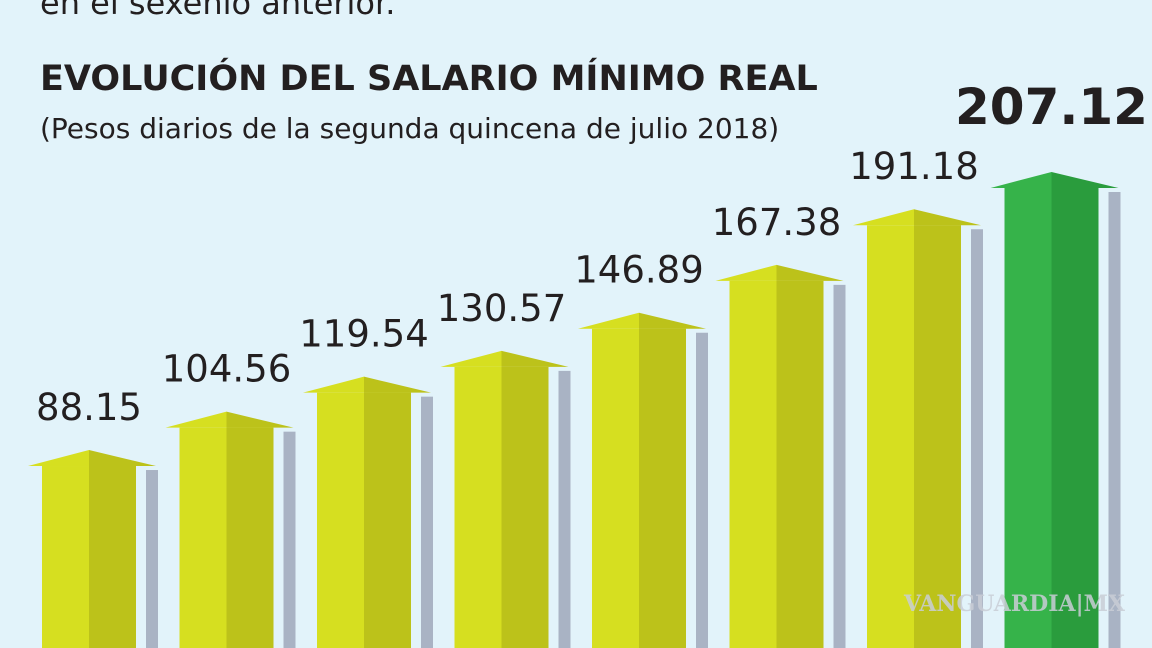  What do you see at coordinates (1051, 107) in the screenshot?
I see `value-label-highlight: 207.12` at bounding box center [1051, 107].